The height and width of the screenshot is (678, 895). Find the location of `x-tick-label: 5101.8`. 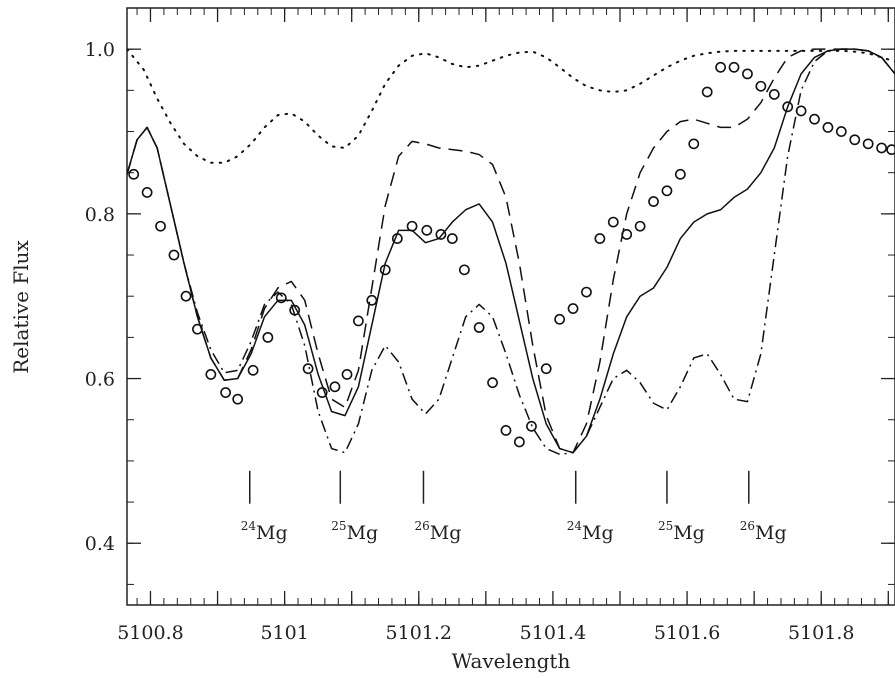

x-tick-label: 5101.8 is located at coordinates (821, 633).